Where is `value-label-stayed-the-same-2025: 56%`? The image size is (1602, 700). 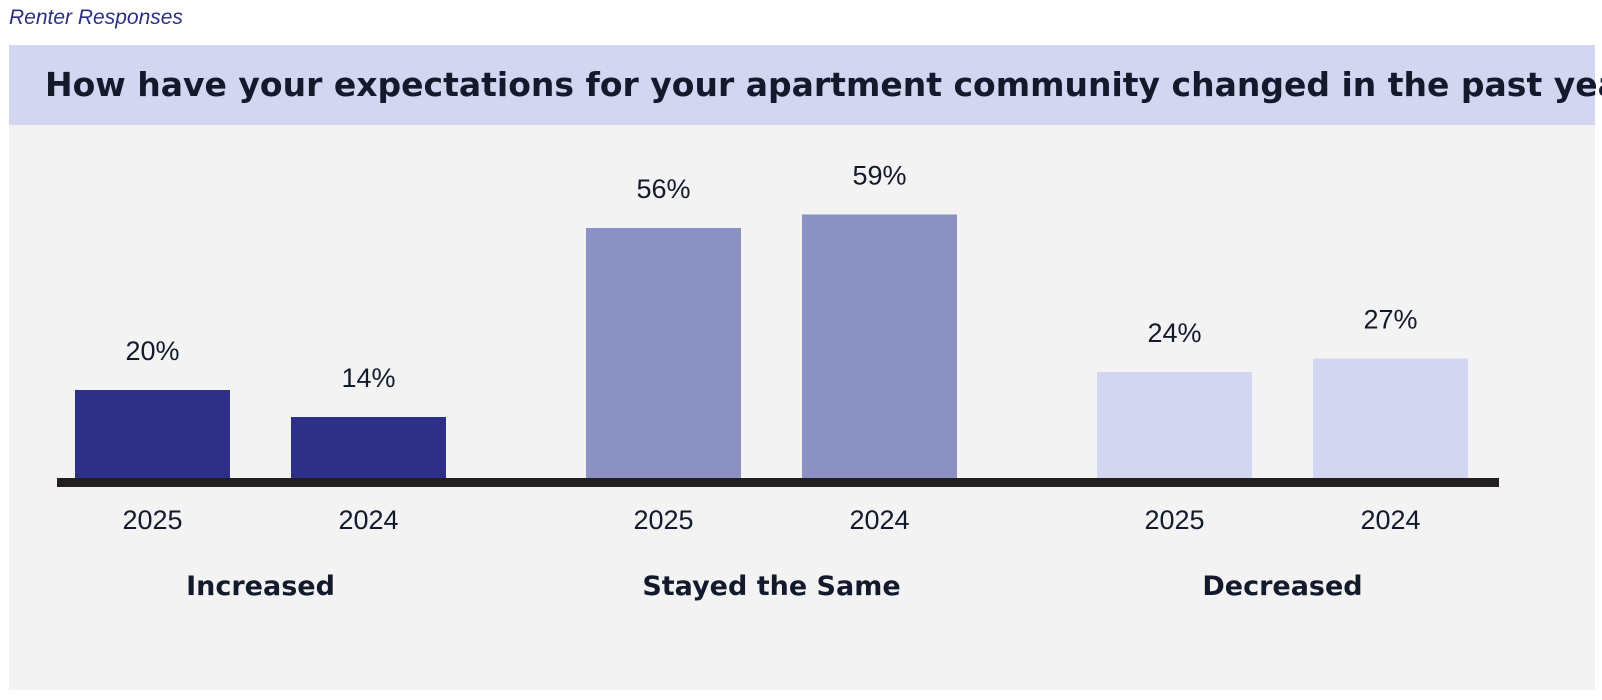 value-label-stayed-the-same-2025: 56% is located at coordinates (663, 189).